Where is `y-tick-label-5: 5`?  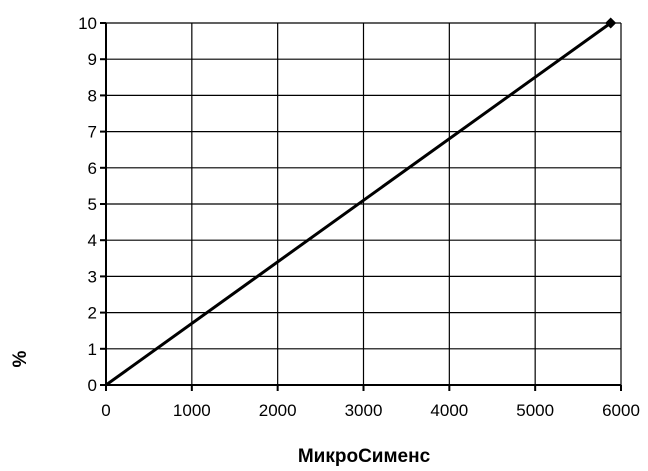 y-tick-label-5: 5 is located at coordinates (92, 204).